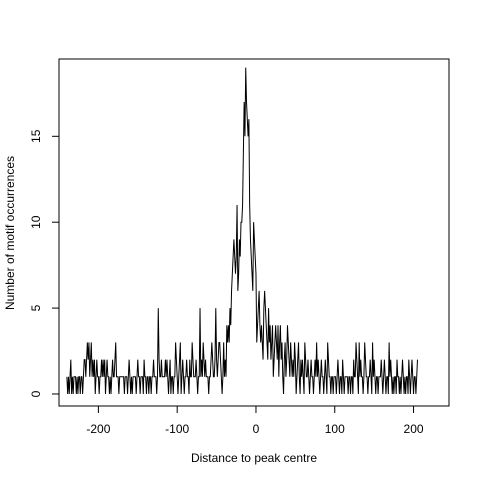 The width and height of the screenshot is (480, 480). I want to click on y-tick-label: 10, so click(36, 222).